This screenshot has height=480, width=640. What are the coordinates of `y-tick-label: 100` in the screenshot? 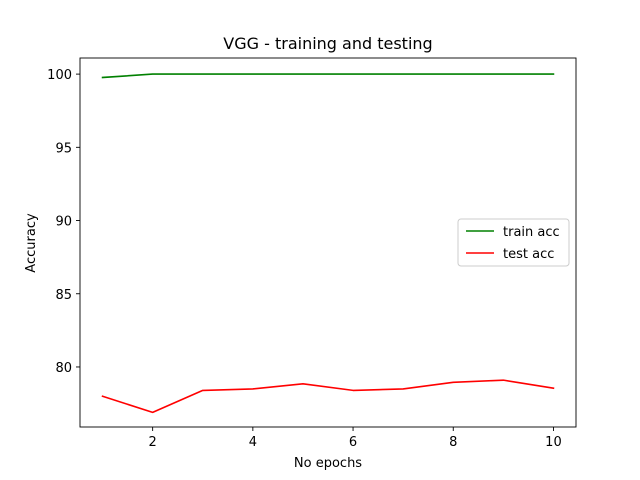 It's located at (59, 75).